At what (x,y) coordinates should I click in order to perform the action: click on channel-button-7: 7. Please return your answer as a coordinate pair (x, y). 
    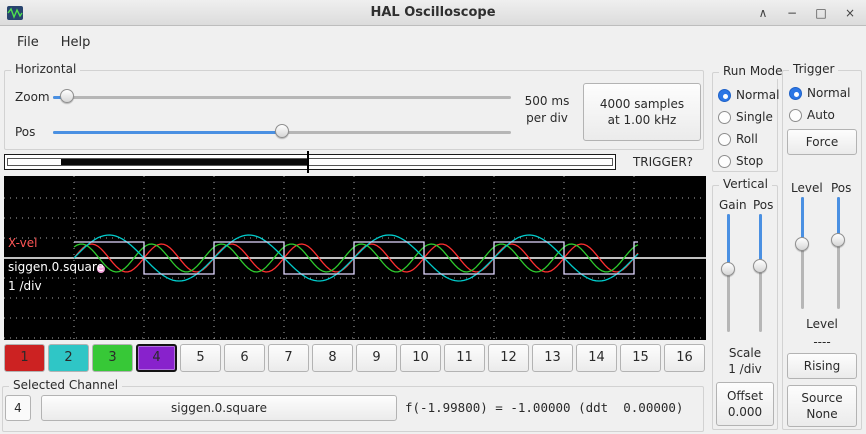
    Looking at the image, I should click on (288, 358).